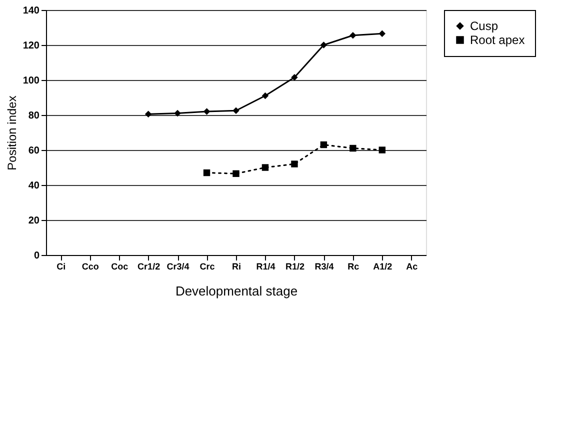 This screenshot has width=571, height=423. What do you see at coordinates (178, 267) in the screenshot?
I see `x-tick-label: Cr3/4` at bounding box center [178, 267].